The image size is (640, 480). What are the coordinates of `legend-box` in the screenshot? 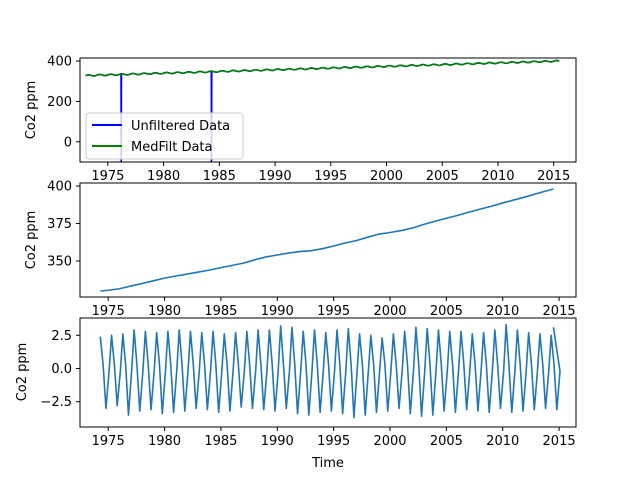 It's located at (164, 136).